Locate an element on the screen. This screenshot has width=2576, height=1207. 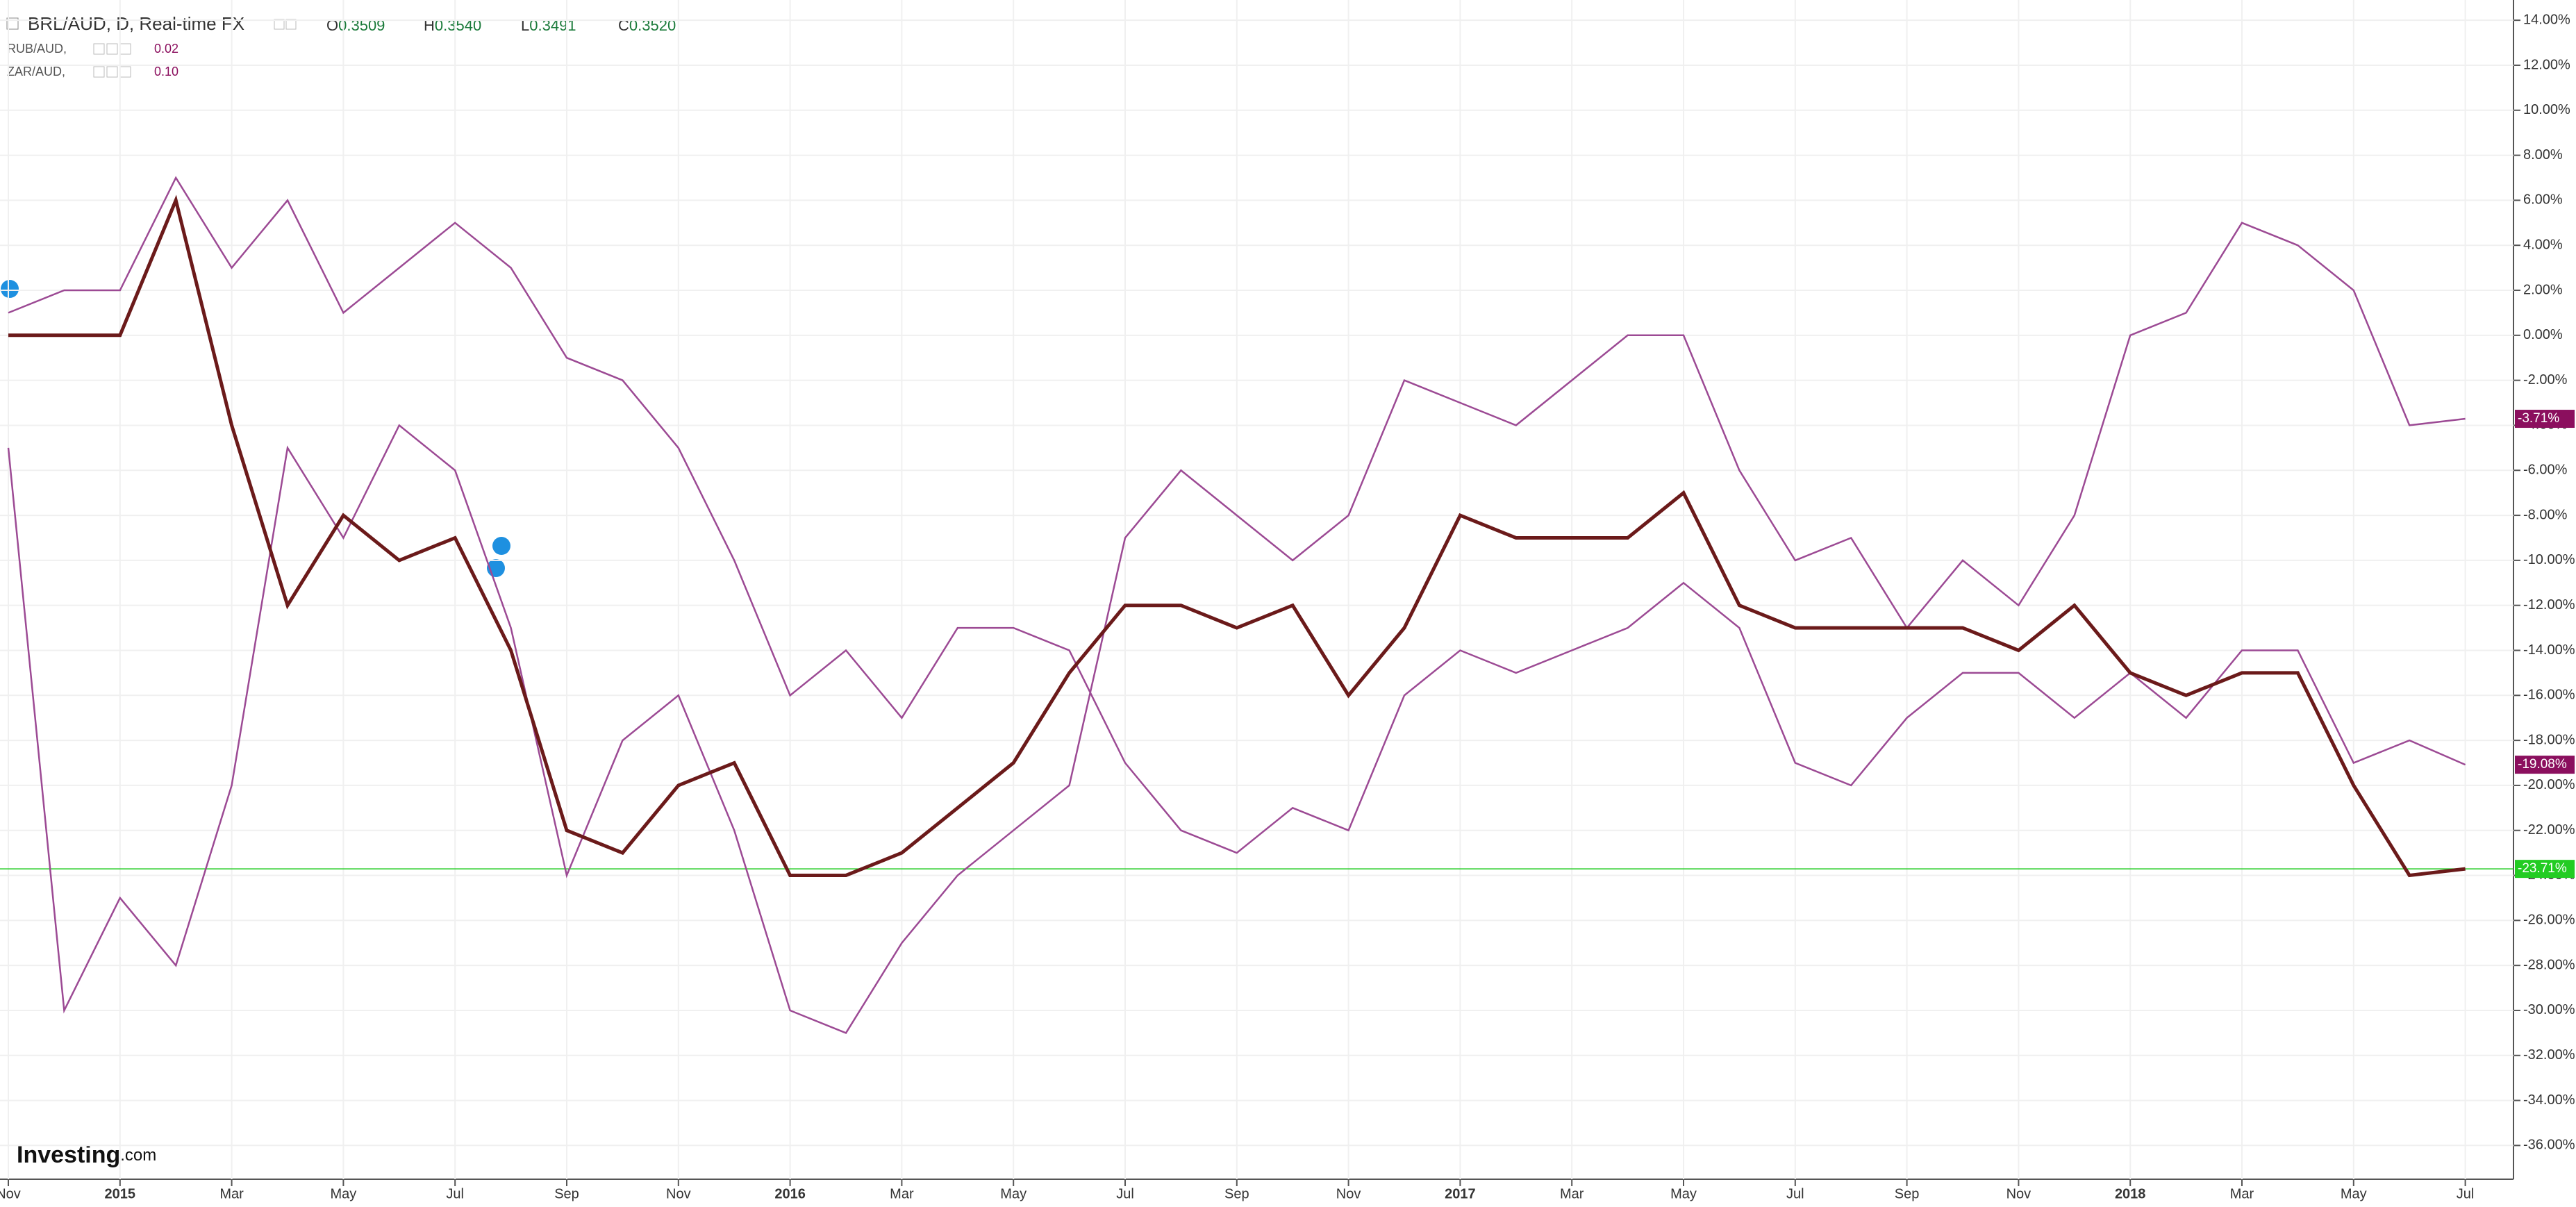
y-tick-label: 0.00% is located at coordinates (2543, 334).